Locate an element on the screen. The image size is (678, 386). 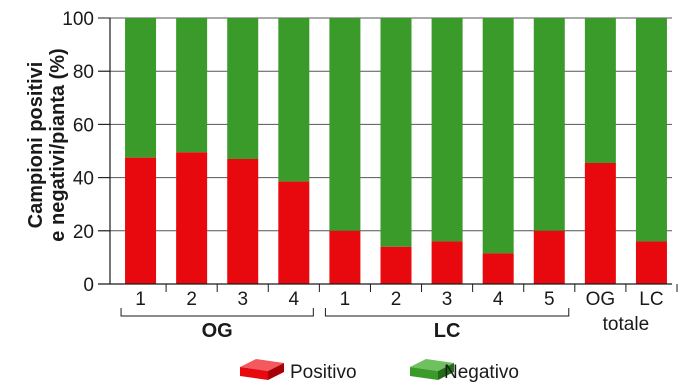
legend-swatch-positivo-top is located at coordinates (262, 365).